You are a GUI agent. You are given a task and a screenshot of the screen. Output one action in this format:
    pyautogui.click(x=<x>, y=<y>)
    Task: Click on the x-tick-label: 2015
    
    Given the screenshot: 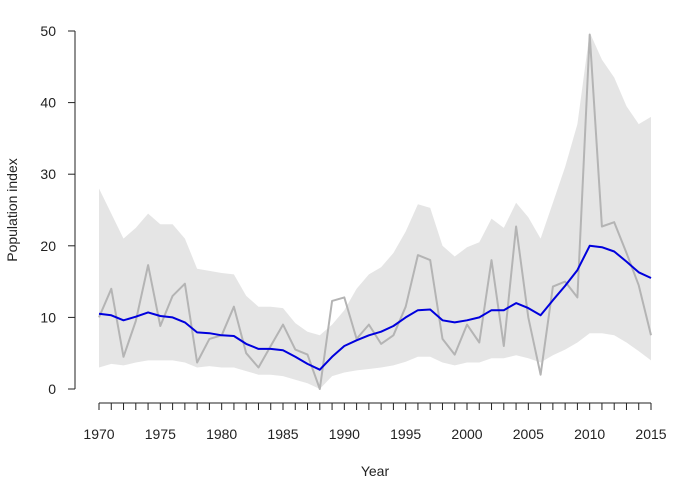 What is the action you would take?
    pyautogui.click(x=650, y=434)
    